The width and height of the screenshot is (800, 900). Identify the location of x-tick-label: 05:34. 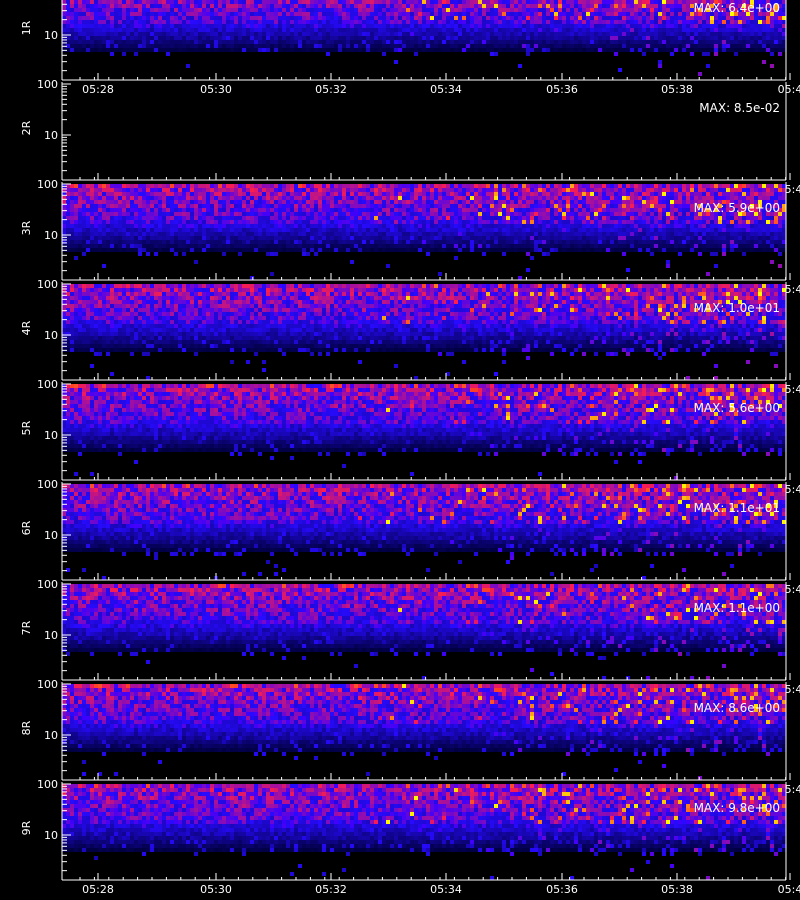
(446, 89).